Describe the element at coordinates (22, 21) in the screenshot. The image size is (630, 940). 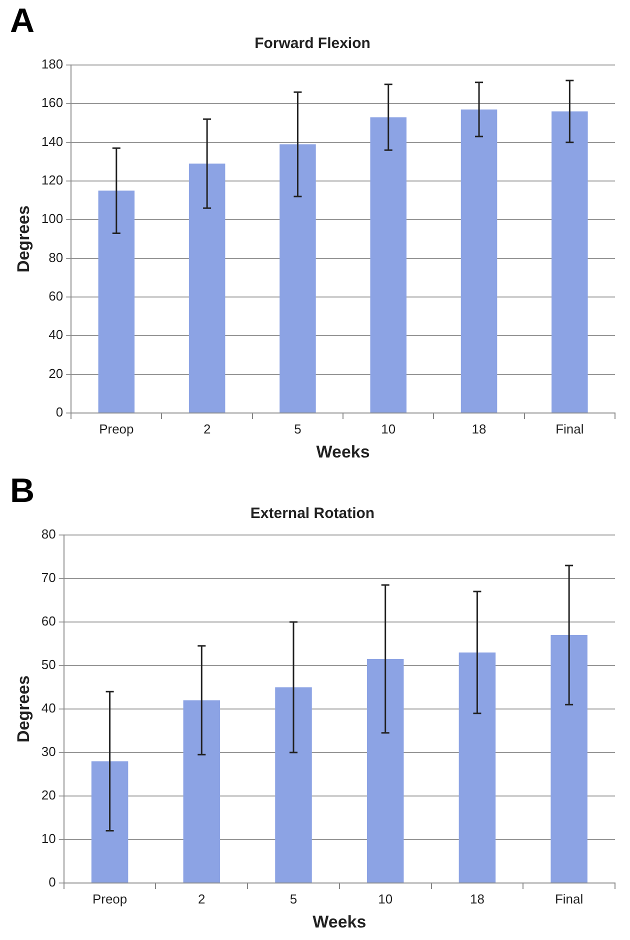
I see `text: A` at that location.